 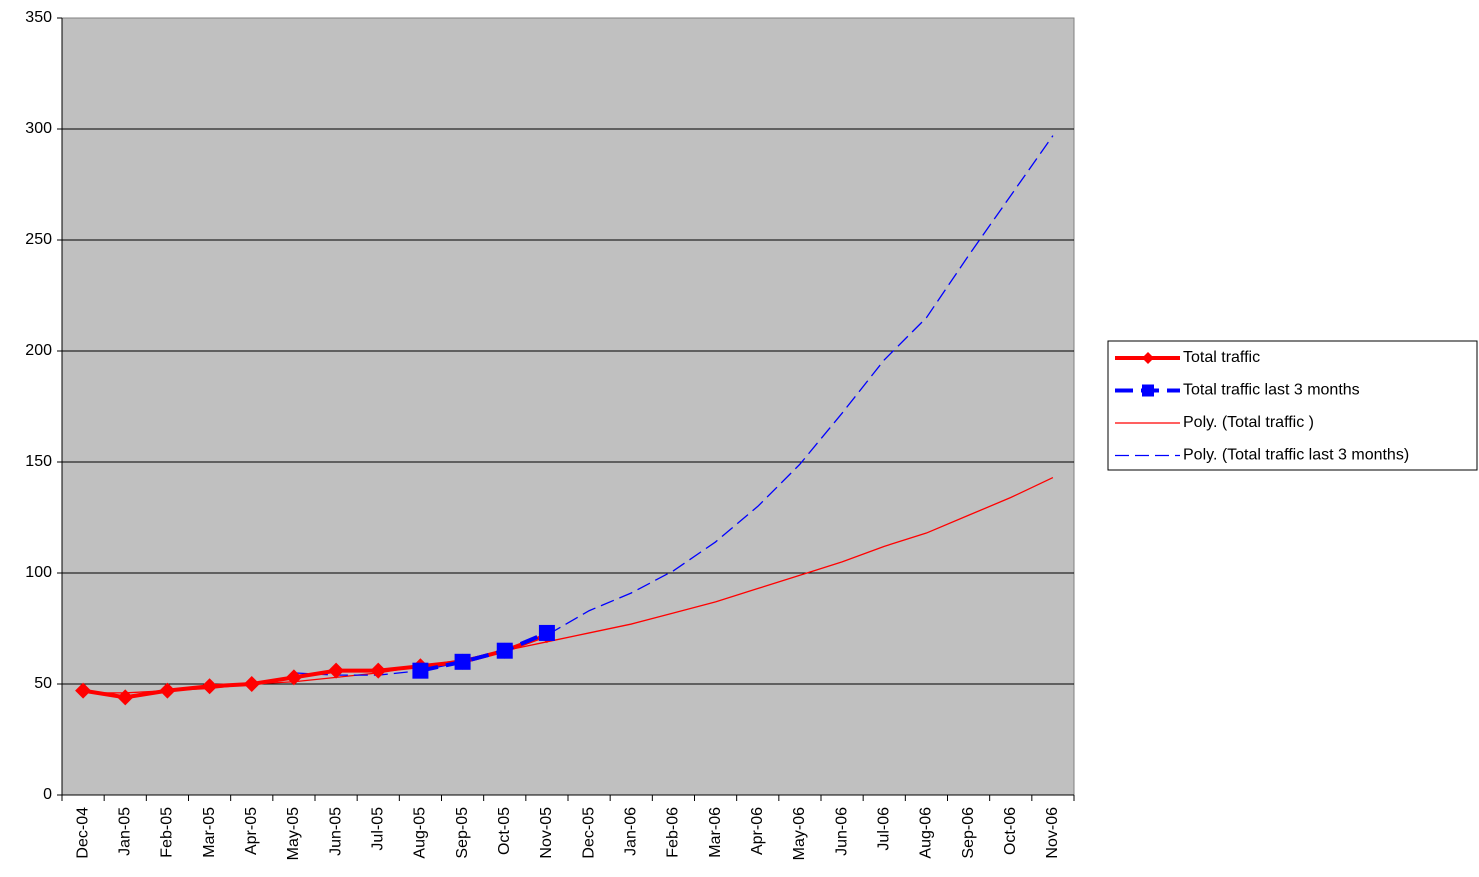 What do you see at coordinates (38, 572) in the screenshot?
I see `y-tick-label: 100` at bounding box center [38, 572].